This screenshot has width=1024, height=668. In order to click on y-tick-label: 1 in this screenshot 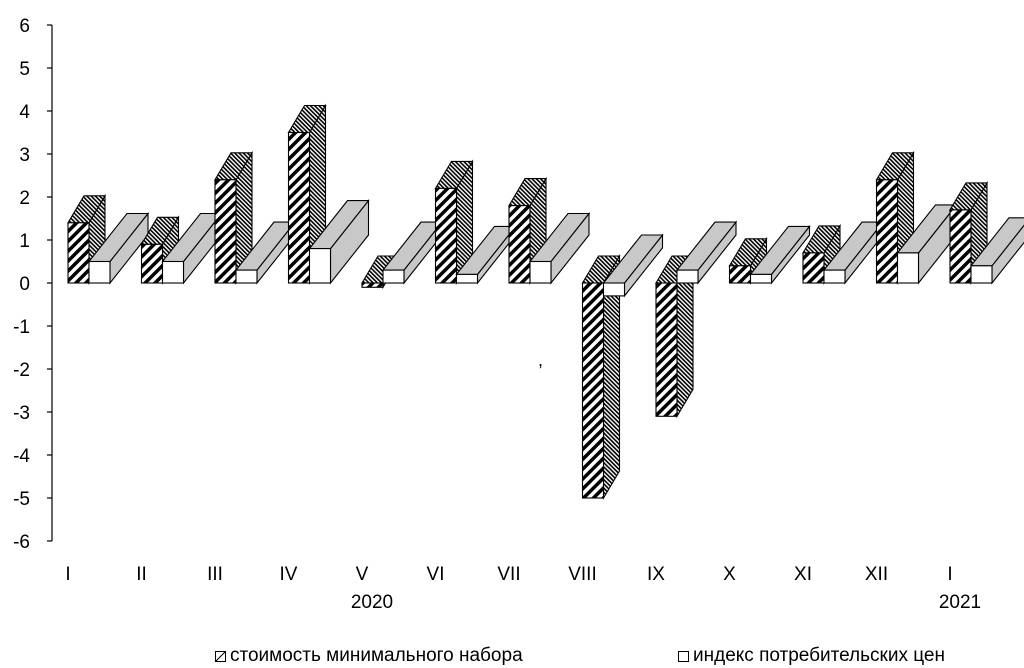, I will do `click(24, 241)`.